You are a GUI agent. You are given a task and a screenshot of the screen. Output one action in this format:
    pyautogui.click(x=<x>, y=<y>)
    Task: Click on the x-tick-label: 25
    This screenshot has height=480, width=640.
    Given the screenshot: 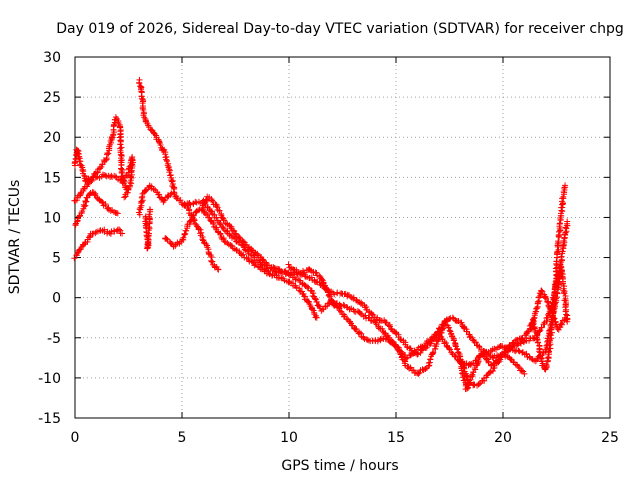 What is the action you would take?
    pyautogui.click(x=610, y=438)
    